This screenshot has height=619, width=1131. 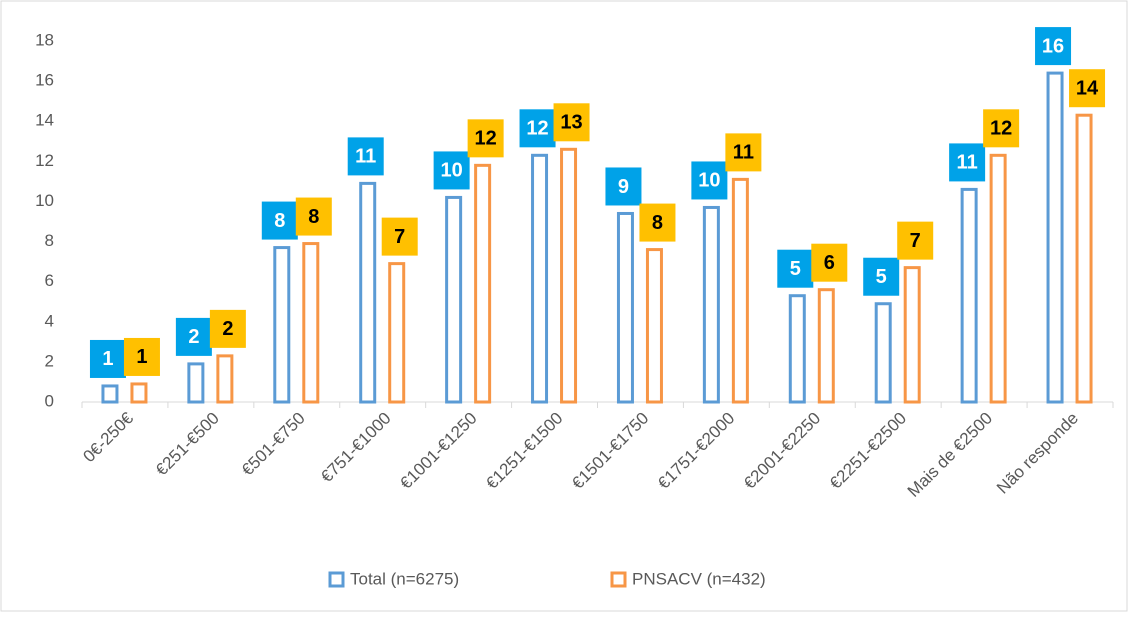 I want to click on y-tick-label: 10, so click(x=44, y=200).